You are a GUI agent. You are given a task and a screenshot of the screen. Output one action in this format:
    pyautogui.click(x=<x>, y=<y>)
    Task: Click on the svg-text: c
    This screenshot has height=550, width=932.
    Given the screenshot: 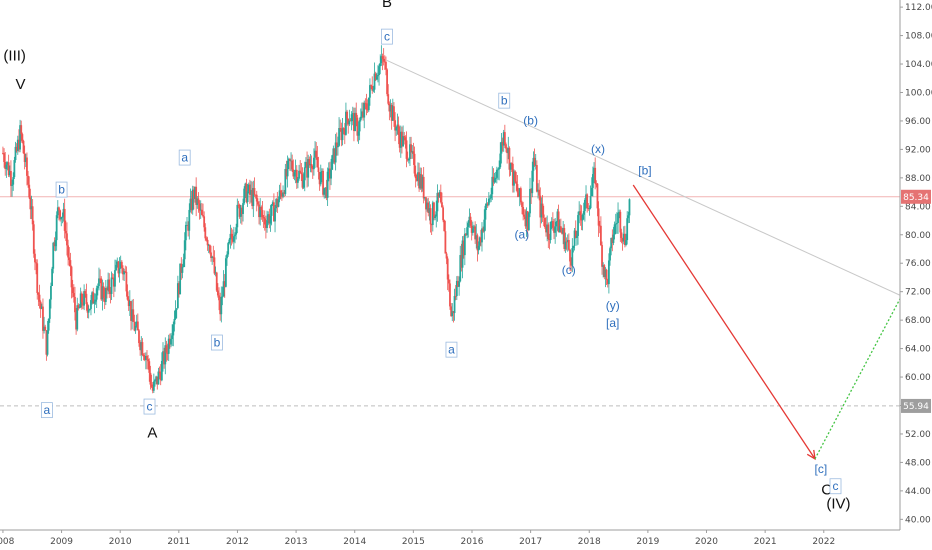 What is the action you would take?
    pyautogui.click(x=150, y=407)
    